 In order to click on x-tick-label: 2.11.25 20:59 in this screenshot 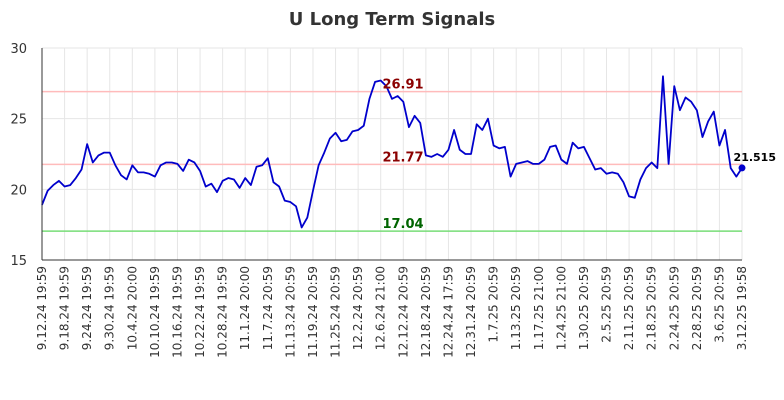, I will do `click(629, 308)`.